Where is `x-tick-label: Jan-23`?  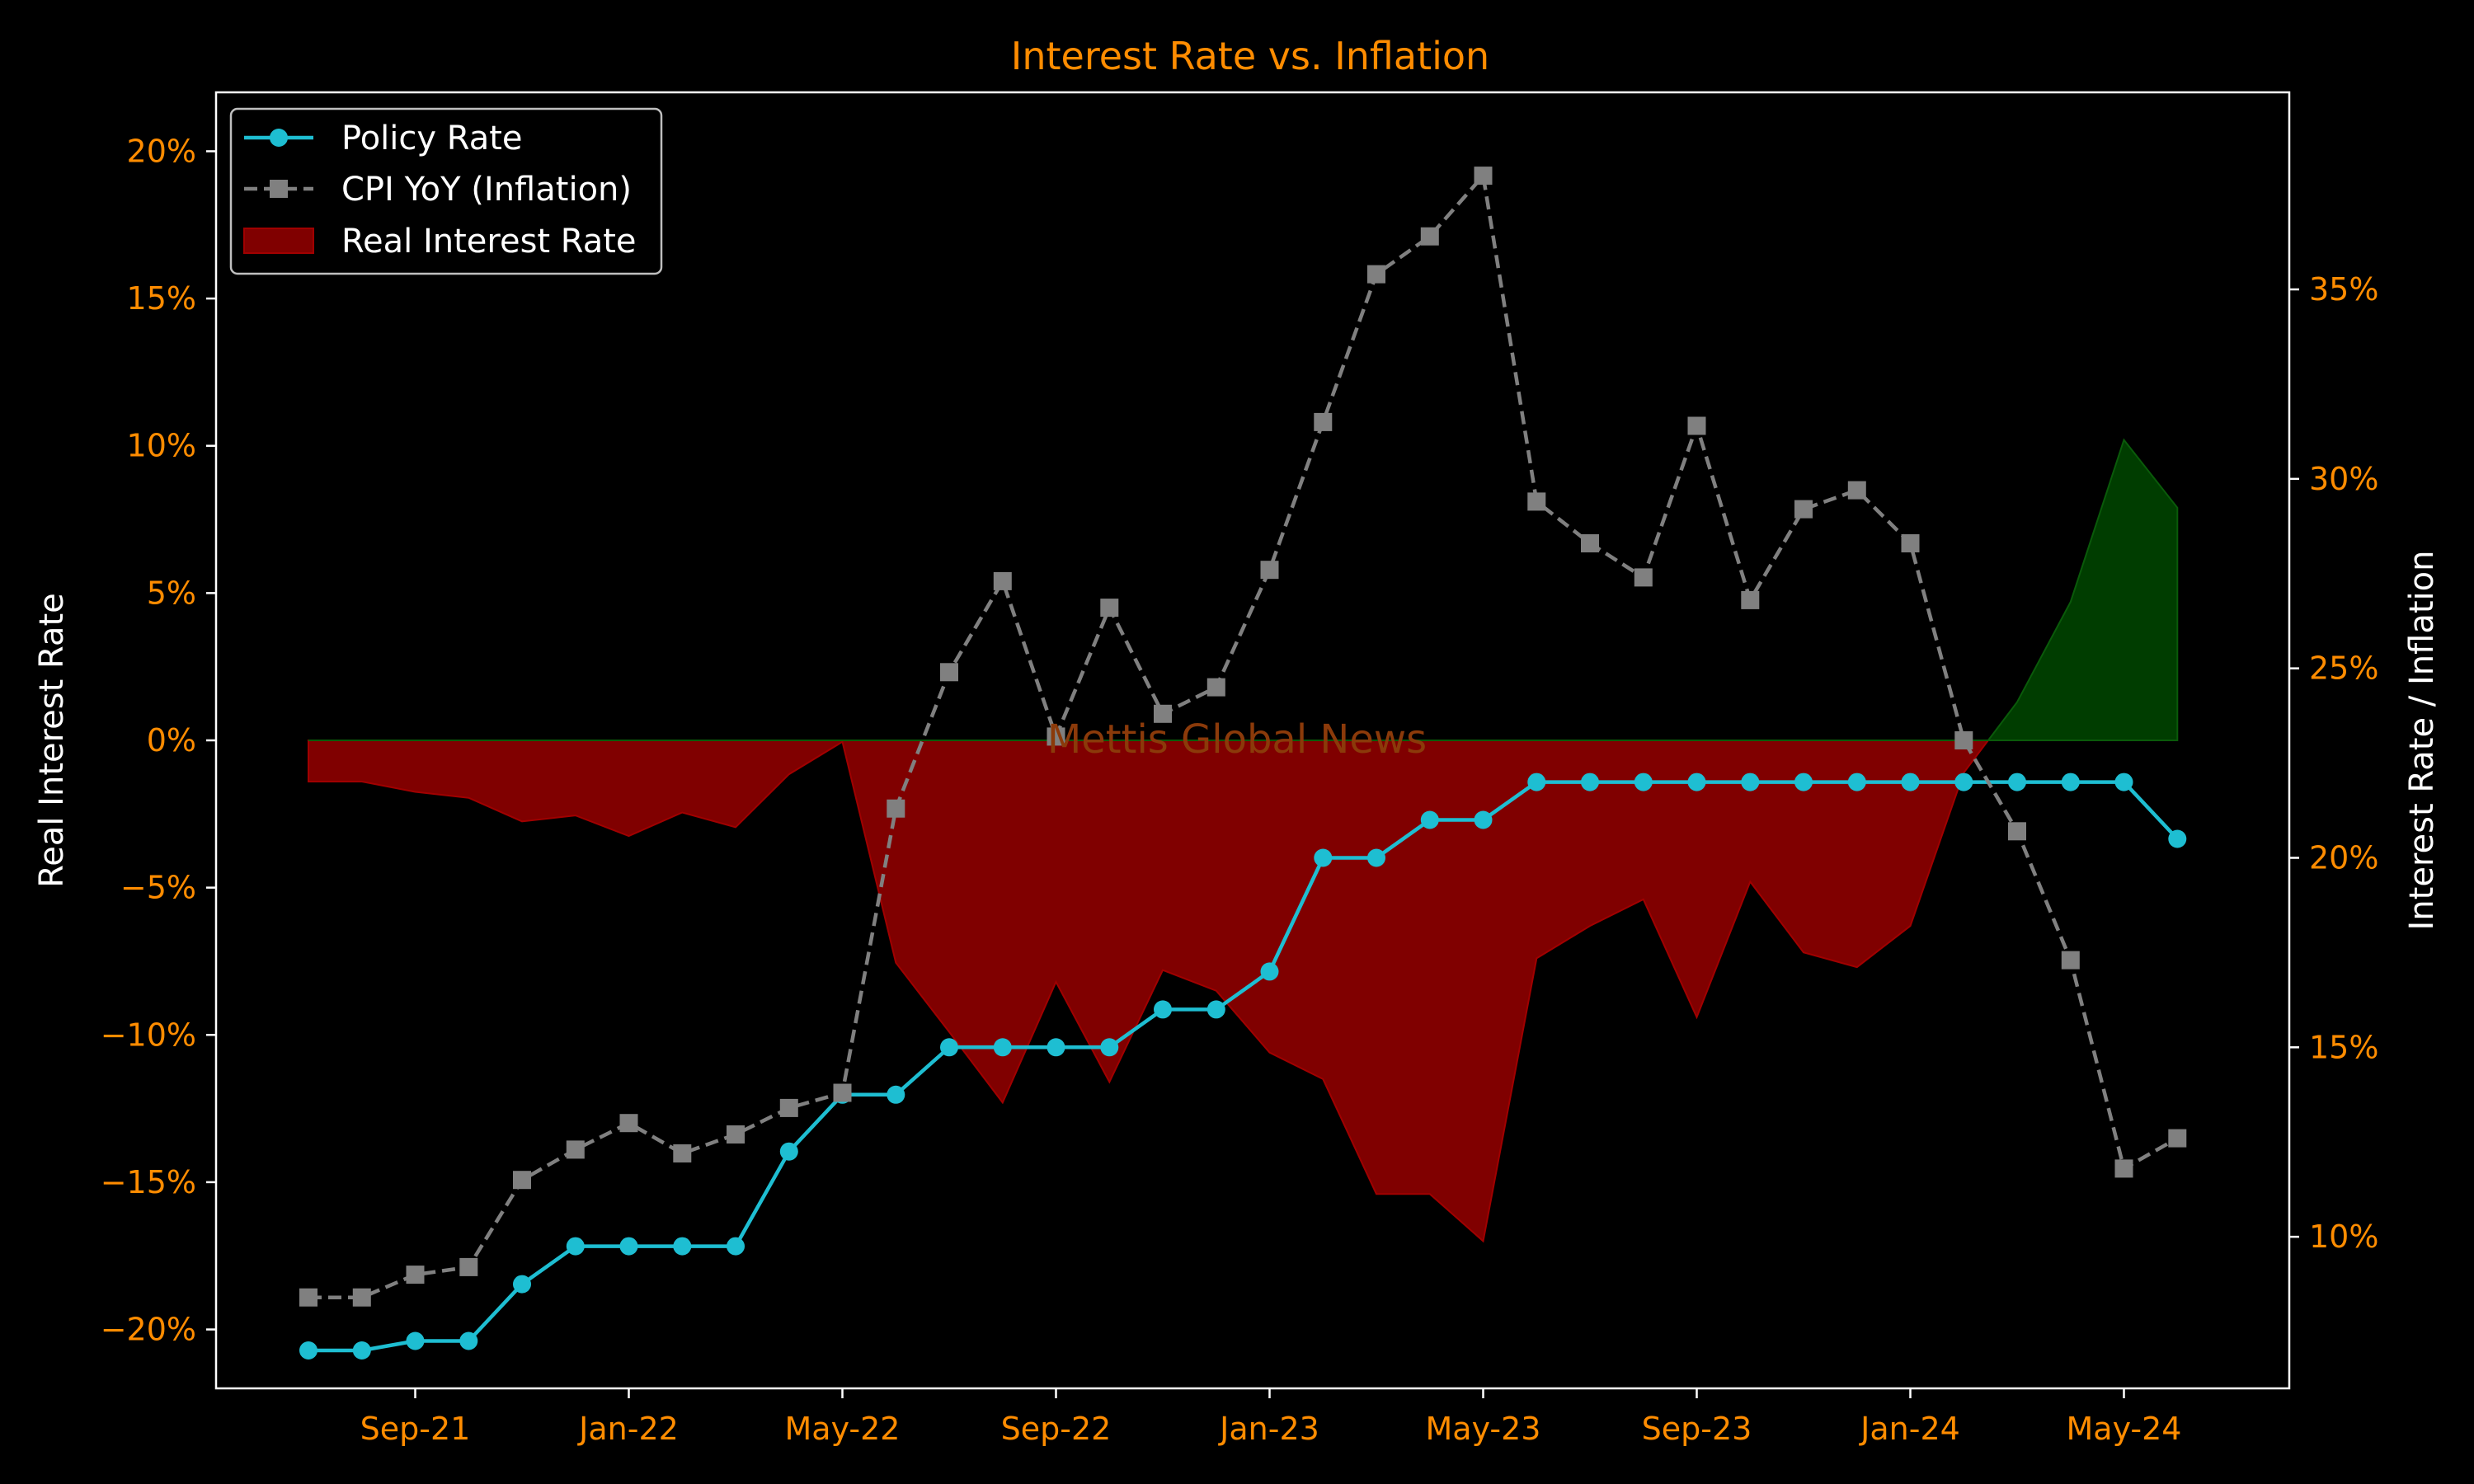 x-tick-label: Jan-23 is located at coordinates (1268, 1429).